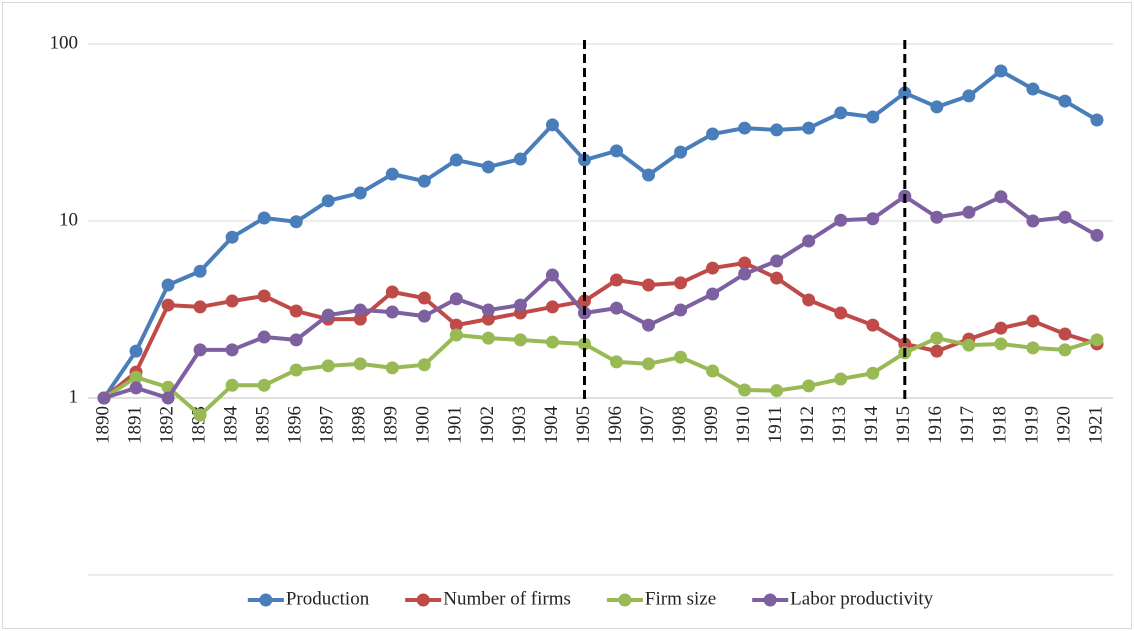 This screenshot has width=1134, height=631. Describe the element at coordinates (1095, 425) in the screenshot. I see `x-tick-label: 1921` at that location.